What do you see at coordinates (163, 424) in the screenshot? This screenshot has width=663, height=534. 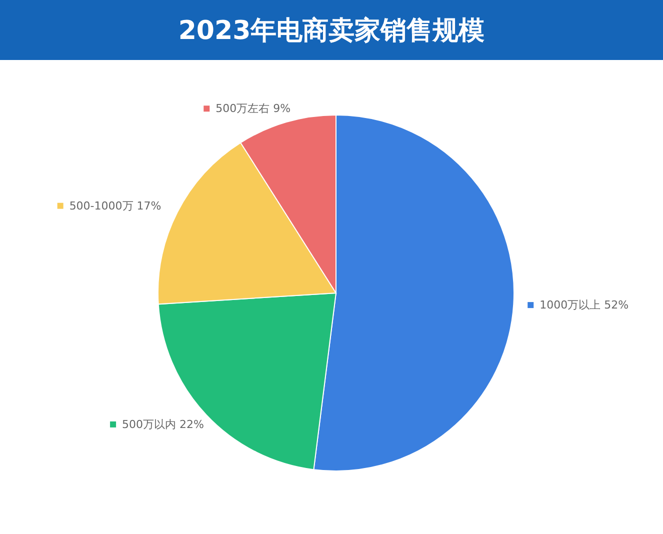 I see `legend-label: 500万以内 22%` at bounding box center [163, 424].